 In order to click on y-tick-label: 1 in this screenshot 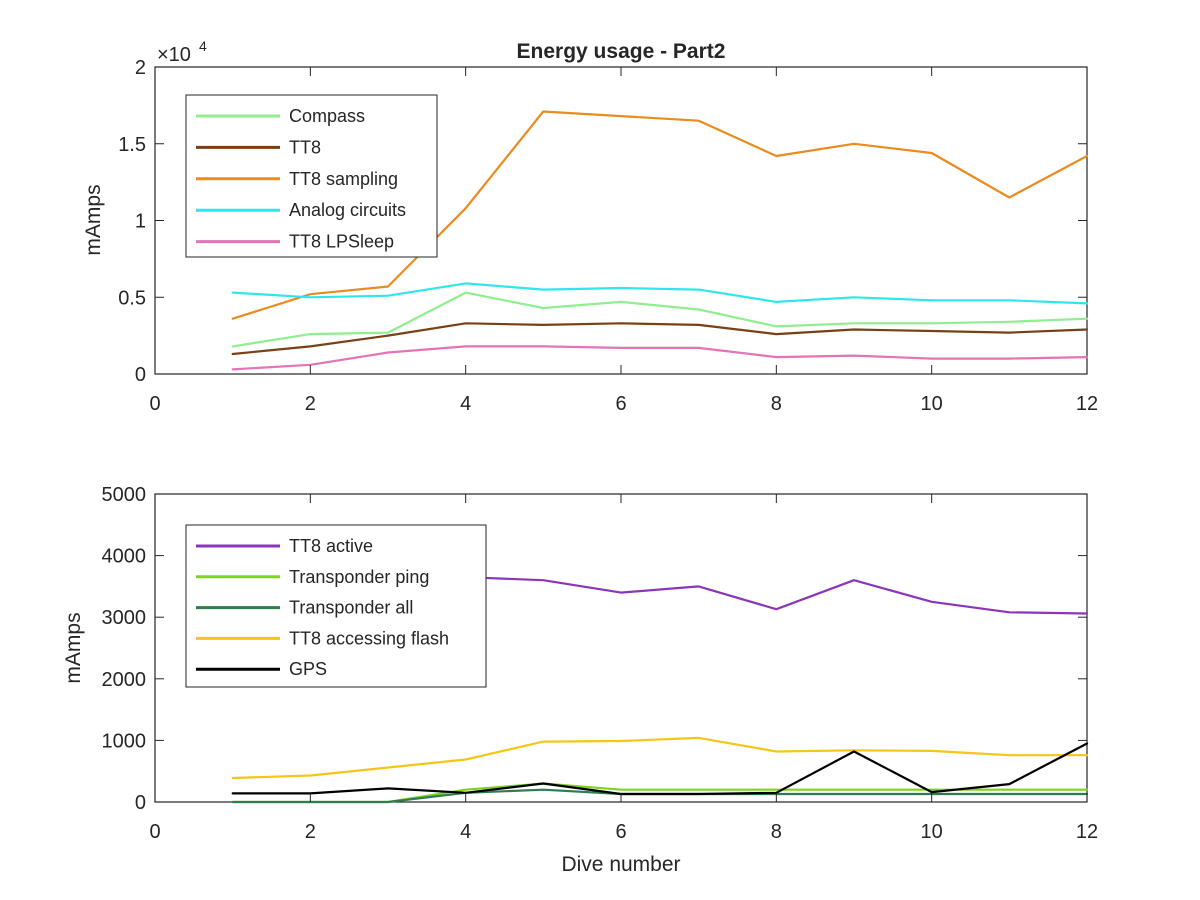, I will do `click(140, 222)`.